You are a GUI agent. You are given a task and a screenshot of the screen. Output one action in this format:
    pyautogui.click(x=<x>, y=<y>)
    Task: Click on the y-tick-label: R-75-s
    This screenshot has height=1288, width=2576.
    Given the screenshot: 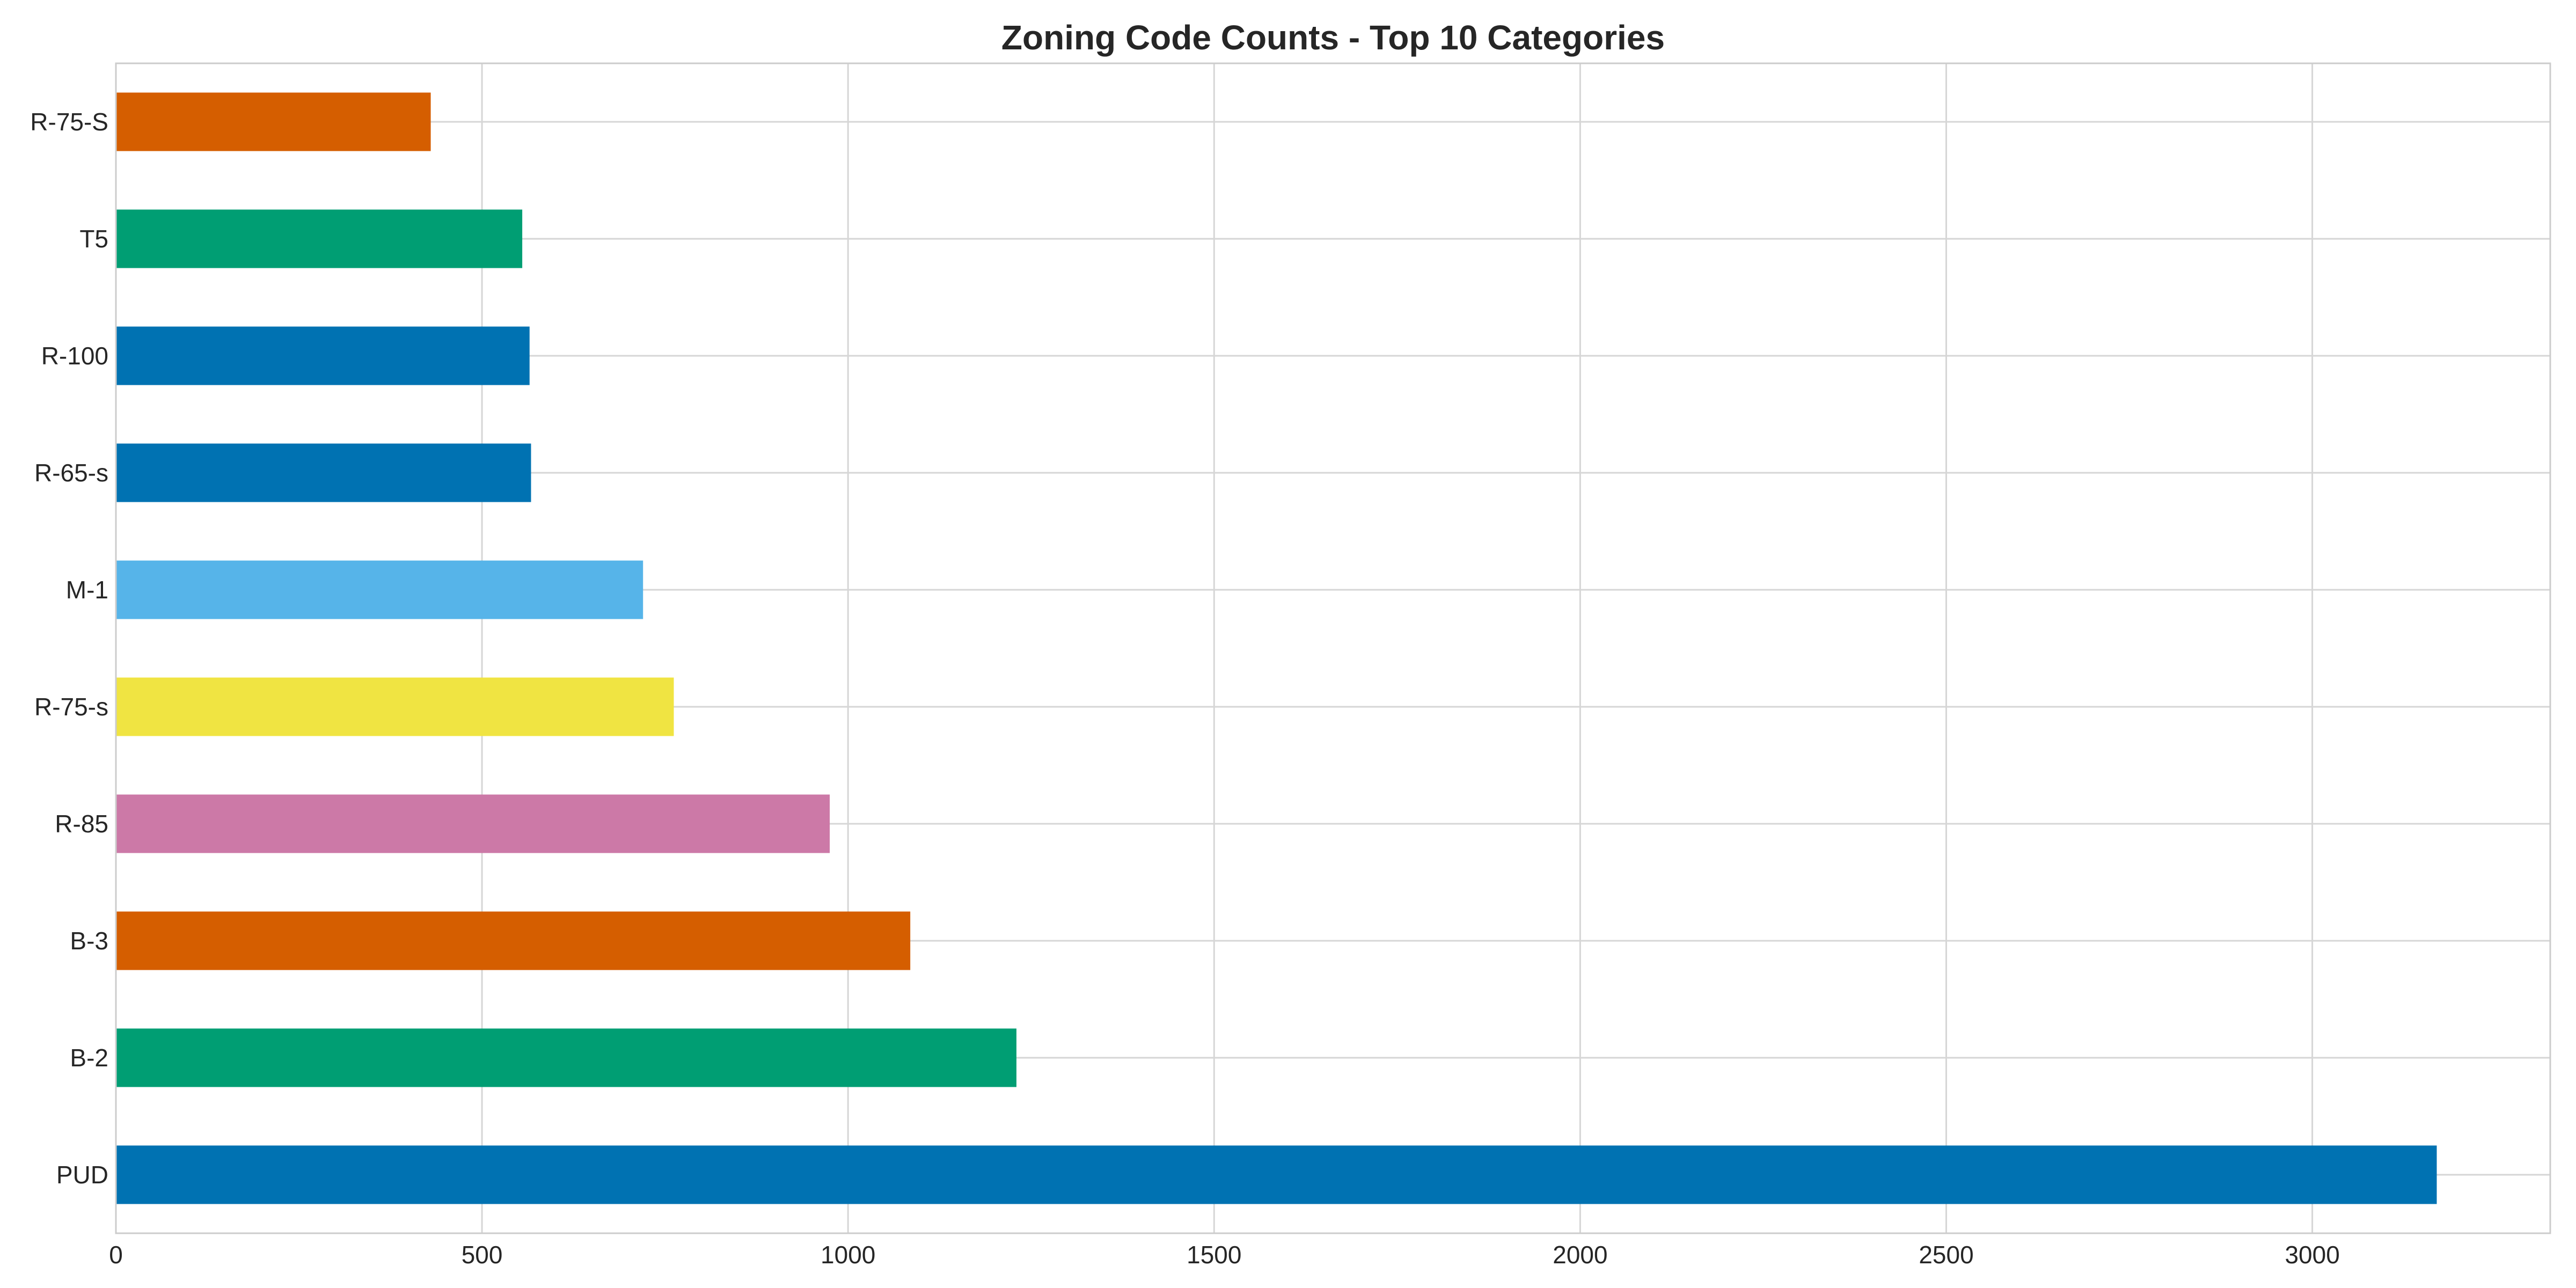 What is the action you would take?
    pyautogui.click(x=71, y=707)
    